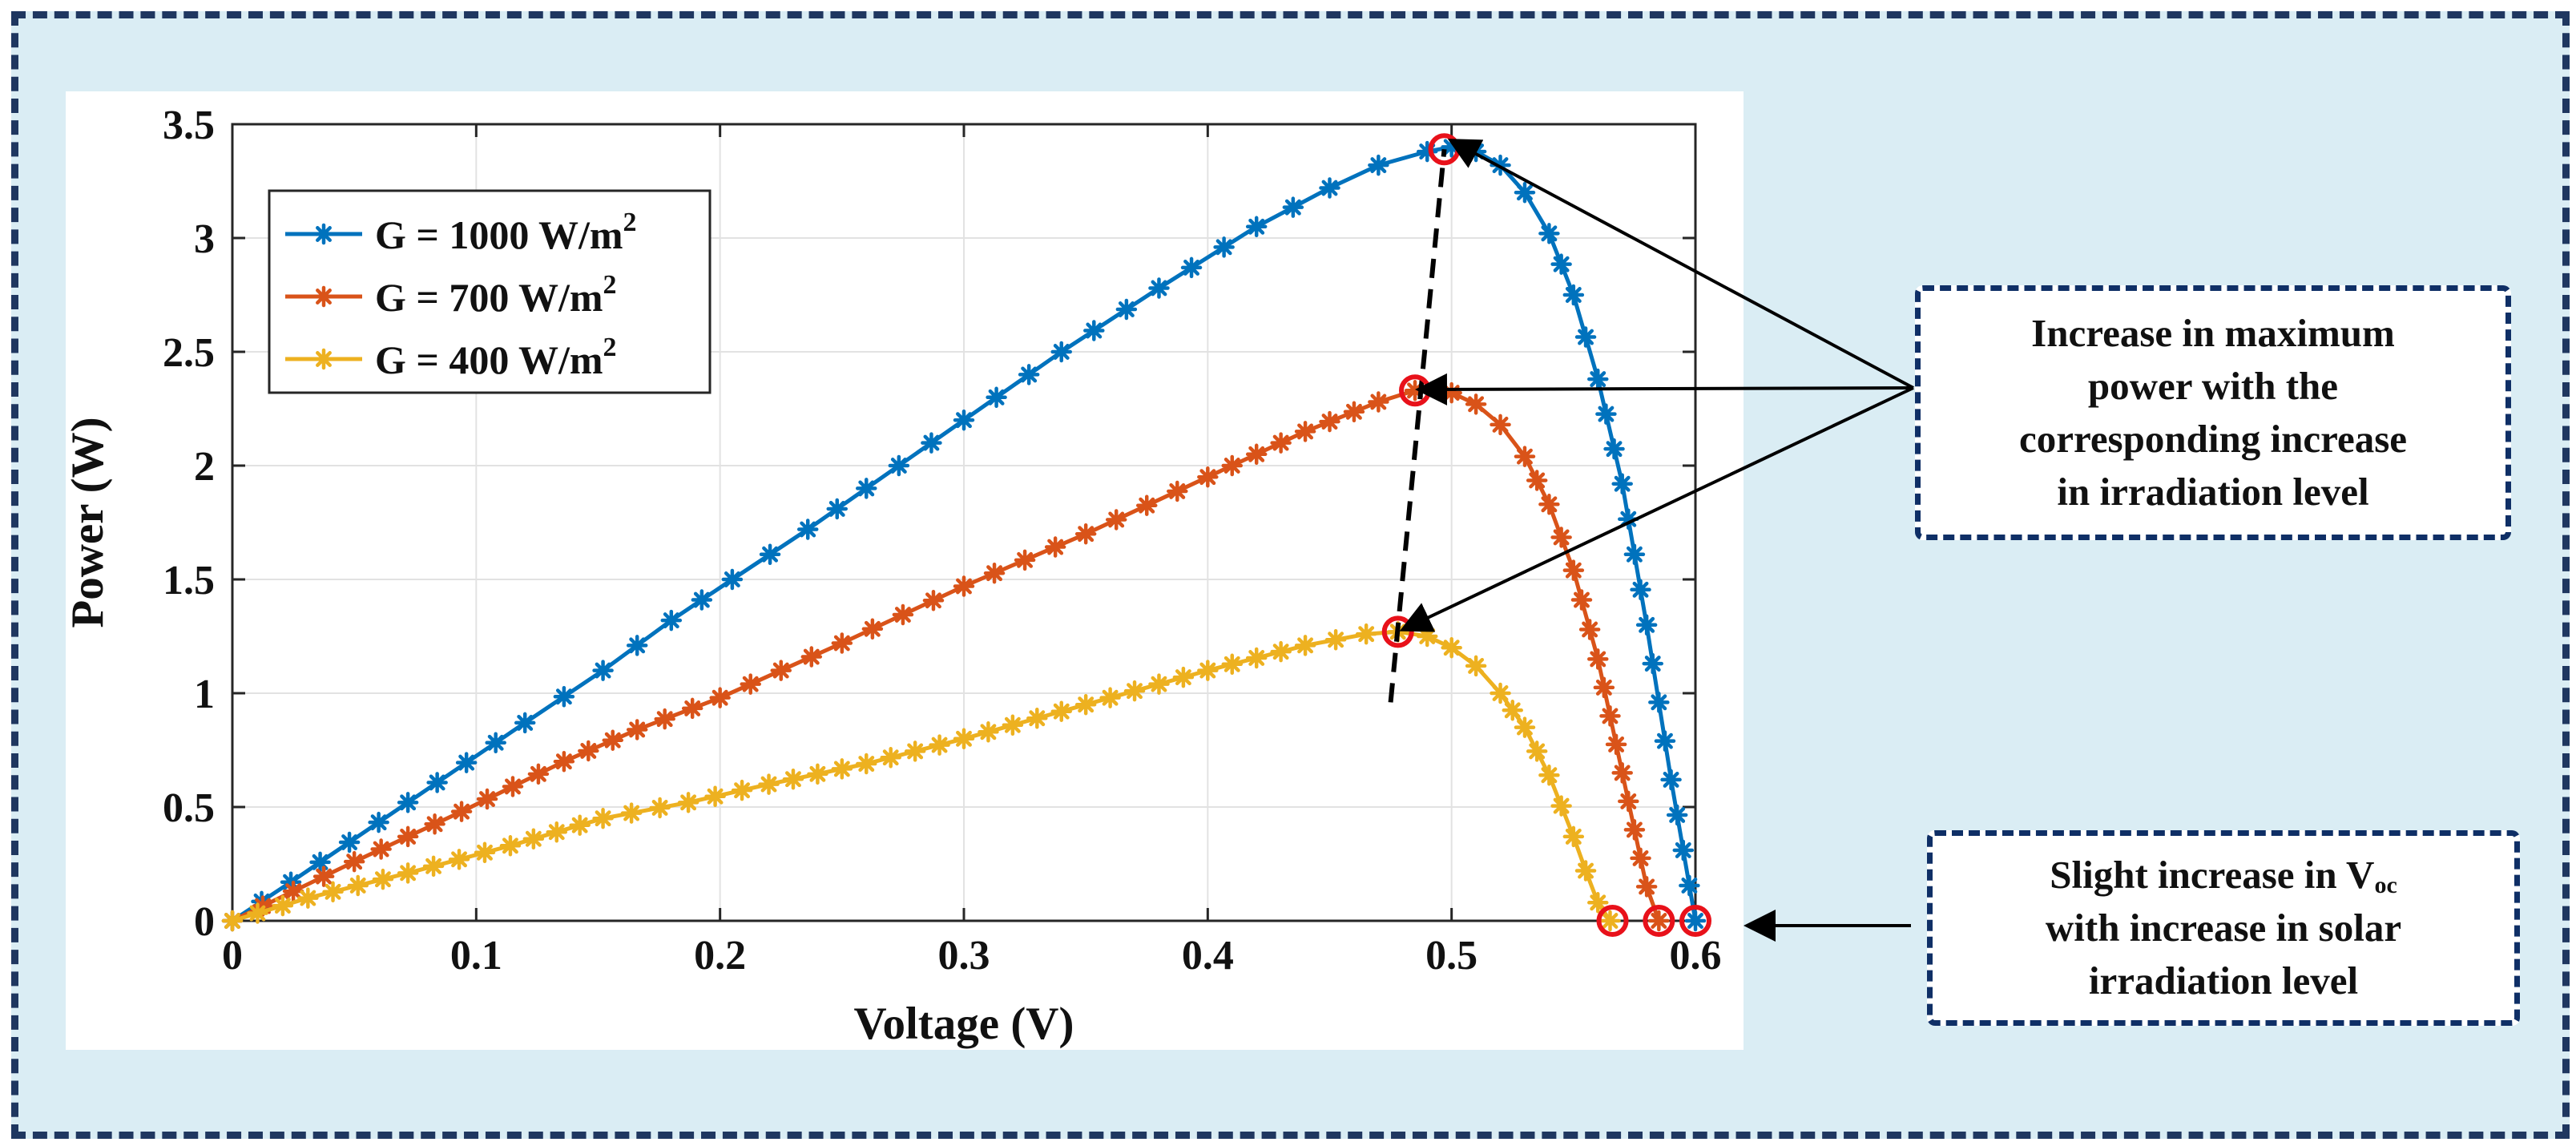 The height and width of the screenshot is (1142, 2576). I want to click on legend: G = 1000 W/m2 G = 700 W/m2 G = 400 W/m2, so click(490, 291).